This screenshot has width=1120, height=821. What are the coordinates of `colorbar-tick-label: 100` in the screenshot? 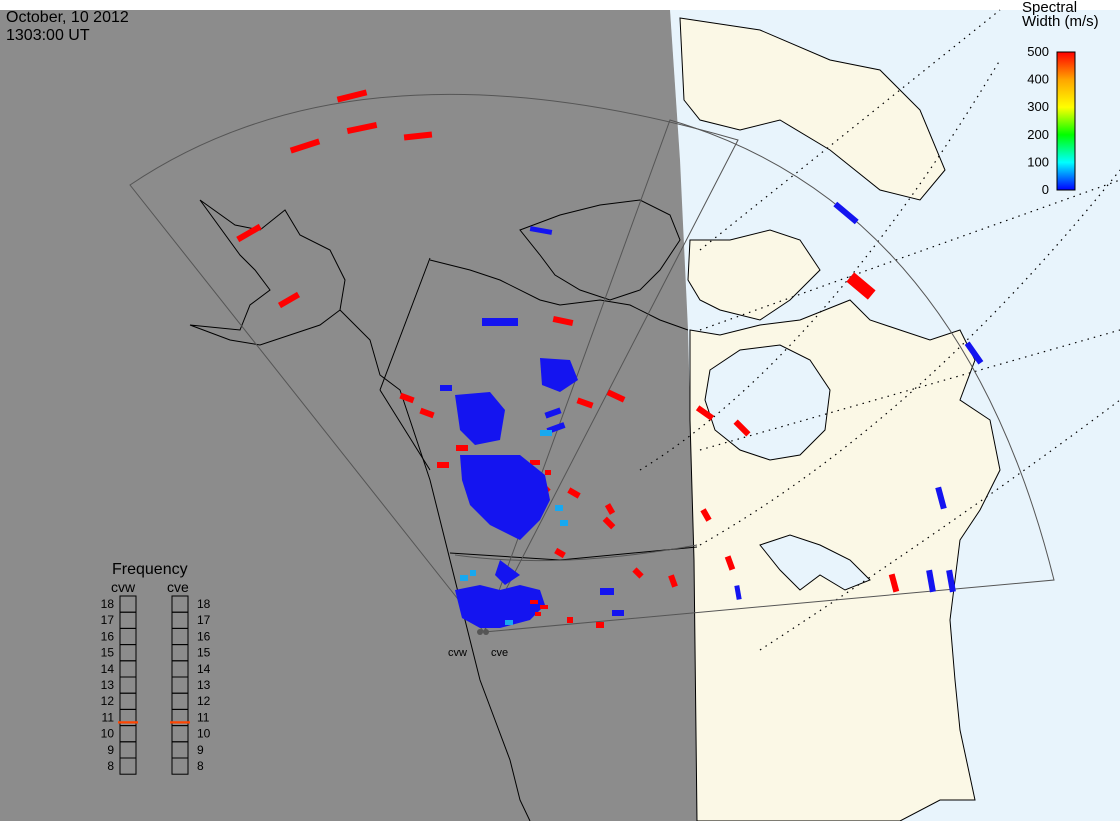 It's located at (1038, 161).